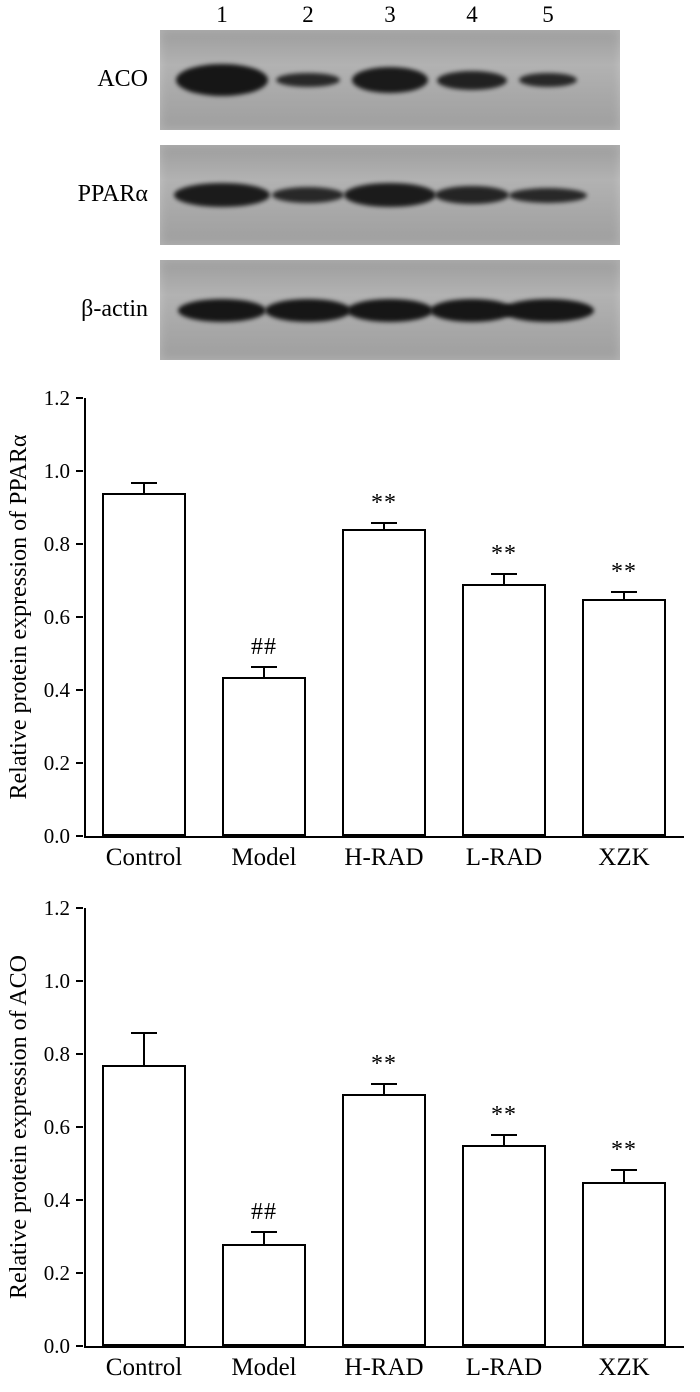 The width and height of the screenshot is (700, 1392). Describe the element at coordinates (548, 14) in the screenshot. I see `lane-number-label: 5` at that location.